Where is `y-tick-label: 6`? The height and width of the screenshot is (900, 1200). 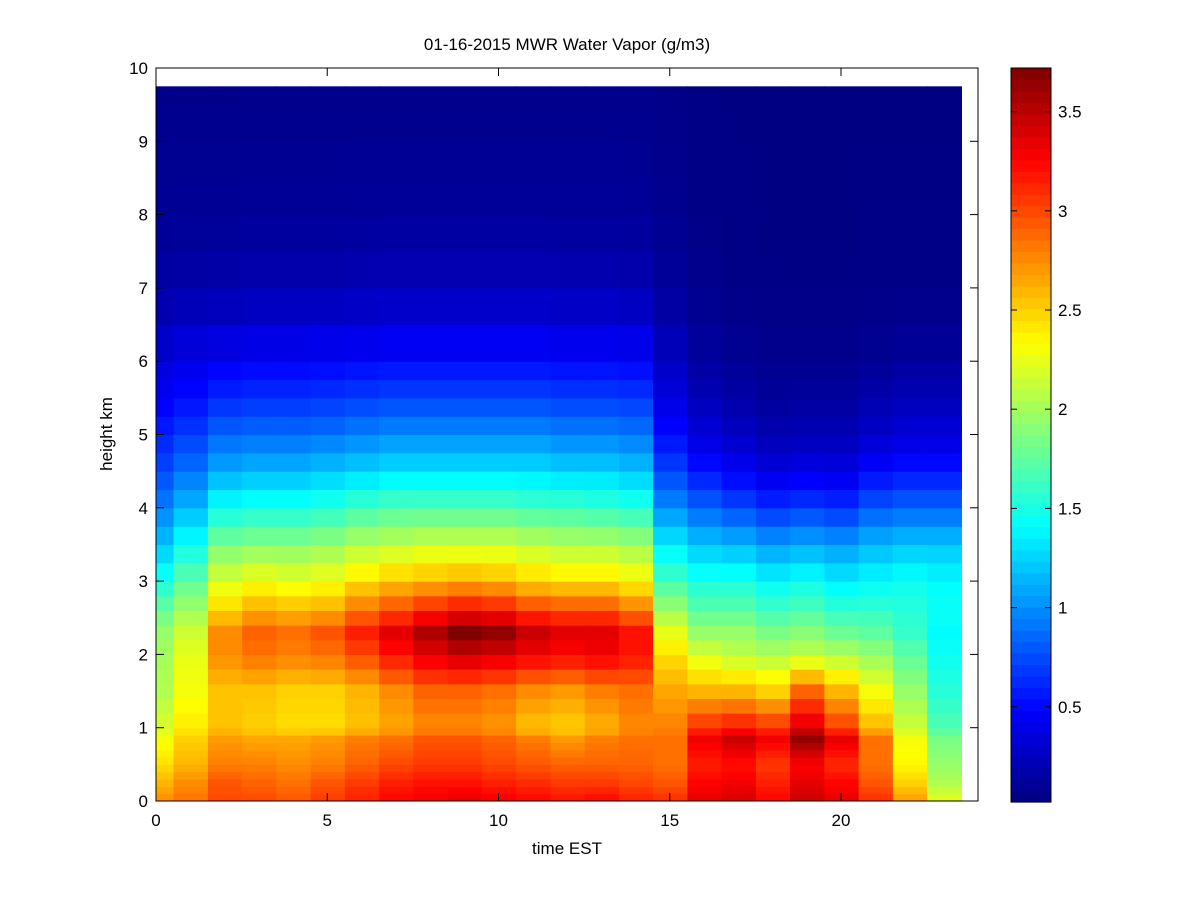
y-tick-label: 6 is located at coordinates (143, 361).